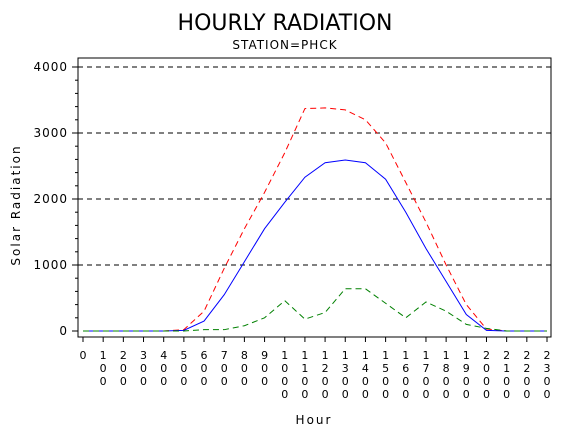  I want to click on chart-subtitle: STATION=PHCK, so click(284, 45).